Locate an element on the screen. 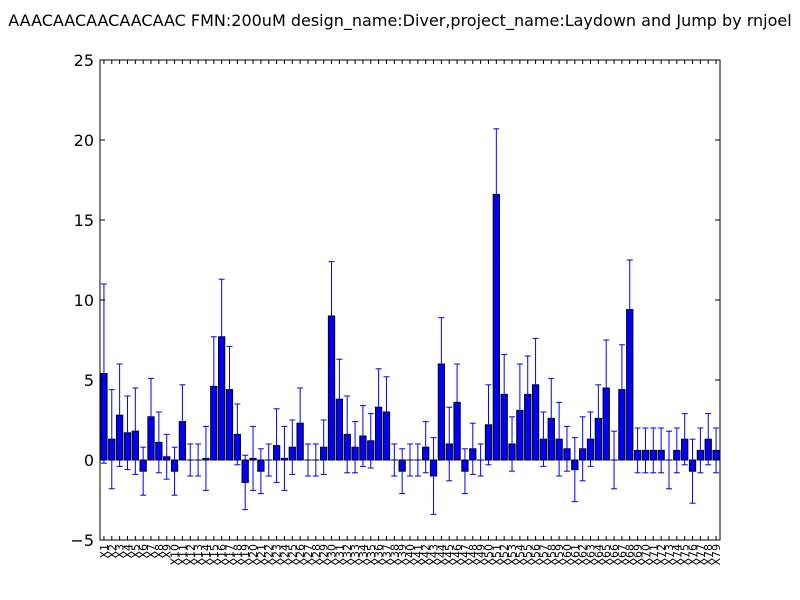  error-bar-X63 is located at coordinates (590, 439).